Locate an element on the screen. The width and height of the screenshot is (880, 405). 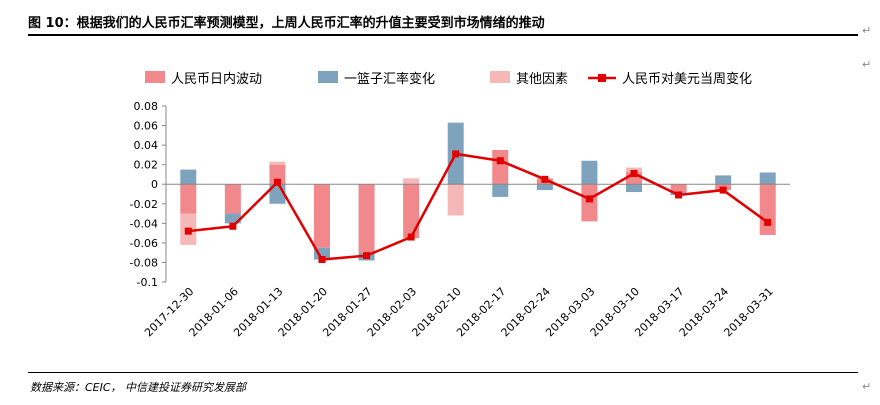
source-rule is located at coordinates (443, 372).